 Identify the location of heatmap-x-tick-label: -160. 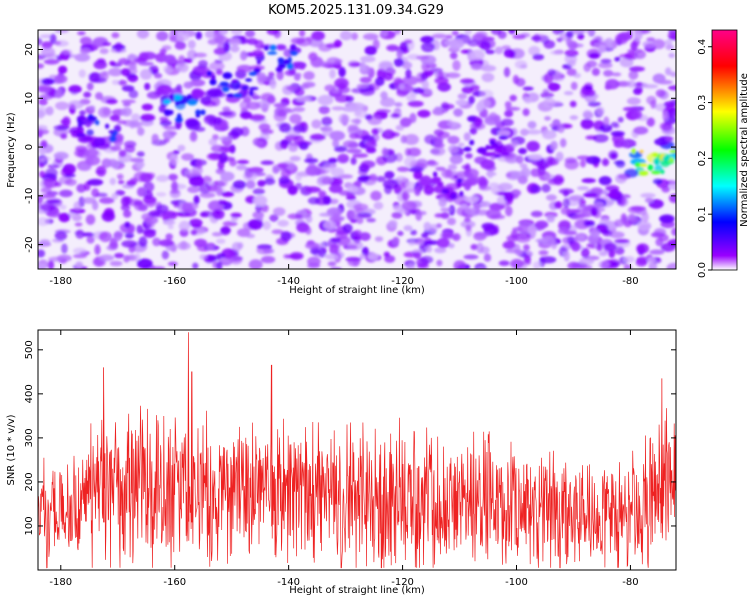
(174, 281).